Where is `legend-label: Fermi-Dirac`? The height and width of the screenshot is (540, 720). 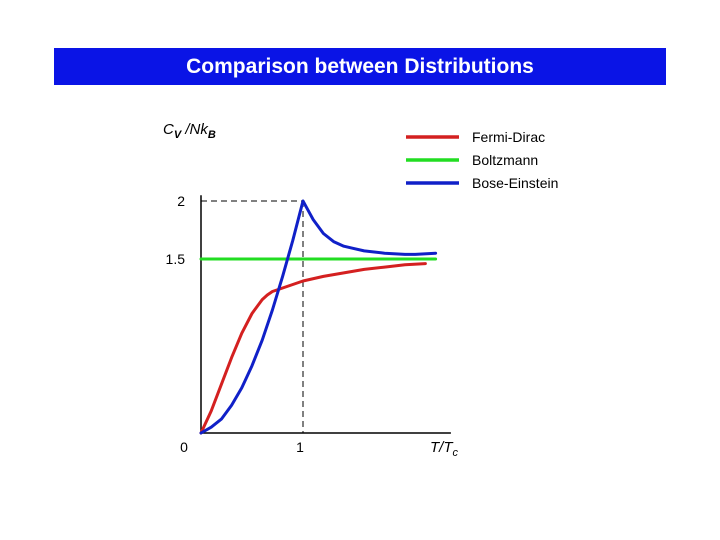
legend-label: Fermi-Dirac is located at coordinates (508, 137).